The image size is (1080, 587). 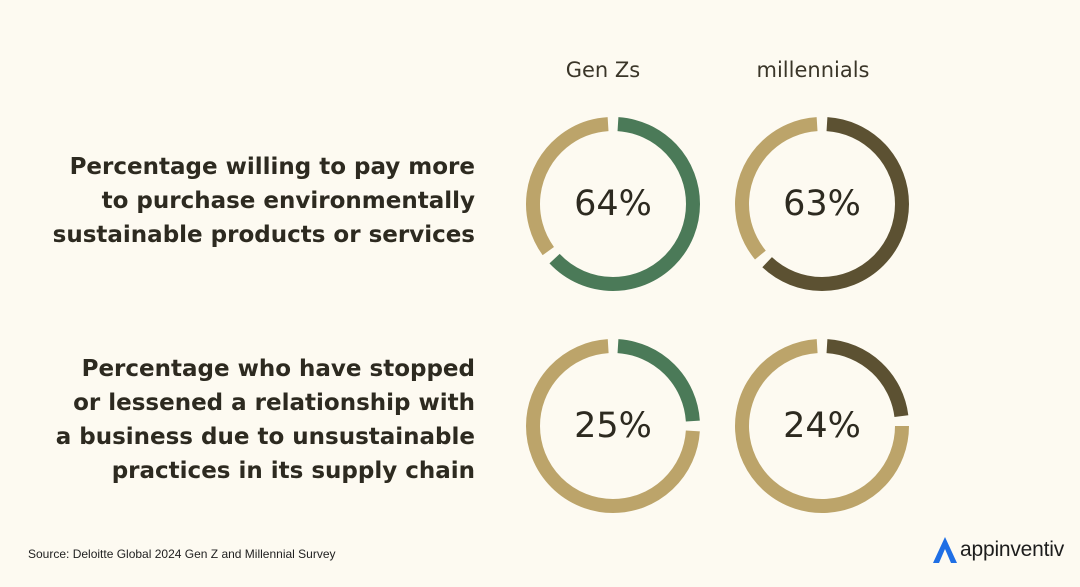 What do you see at coordinates (265, 437) in the screenshot?
I see `row-label-line: a business due to unsustainable` at bounding box center [265, 437].